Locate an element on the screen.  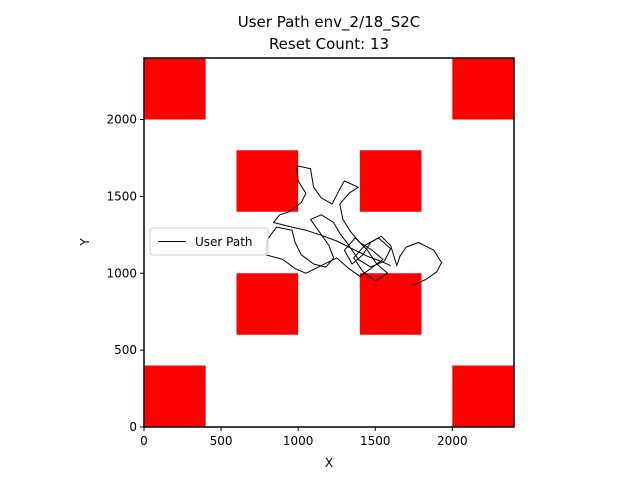
x-tick-label: 0 is located at coordinates (144, 441).